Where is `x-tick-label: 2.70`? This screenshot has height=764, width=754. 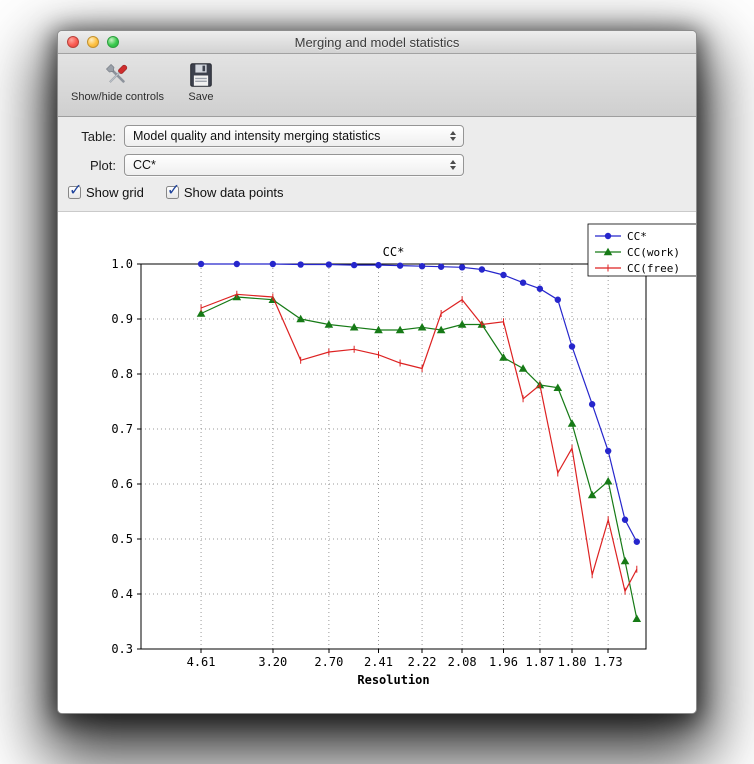
x-tick-label: 2.70 is located at coordinates (328, 662).